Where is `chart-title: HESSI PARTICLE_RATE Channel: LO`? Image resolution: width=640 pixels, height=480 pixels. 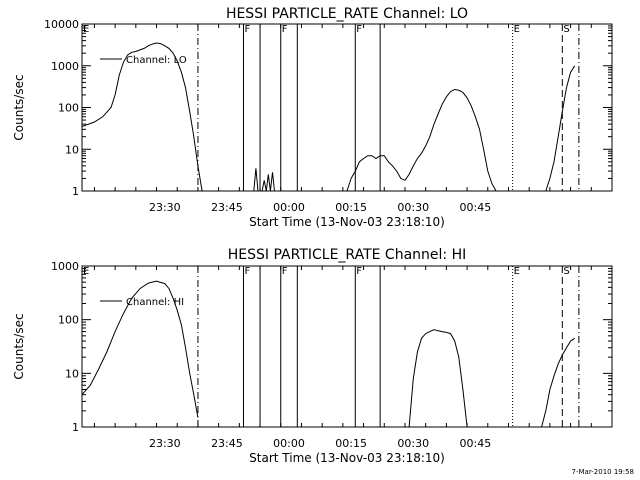
chart-title: HESSI PARTICLE_RATE Channel: LO is located at coordinates (347, 14).